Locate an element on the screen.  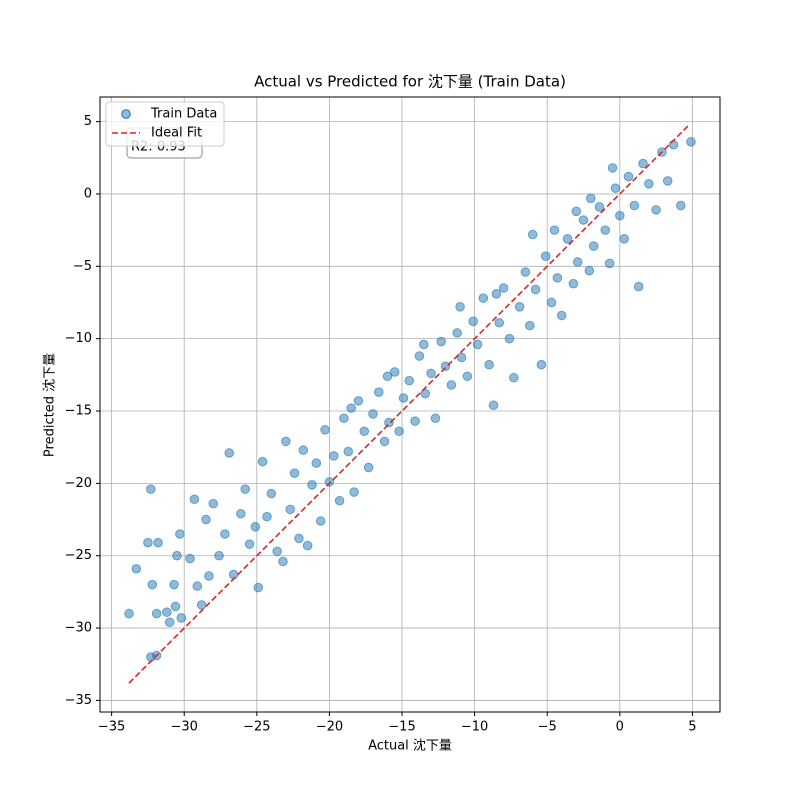
legend-label: Train Data is located at coordinates (183, 114).